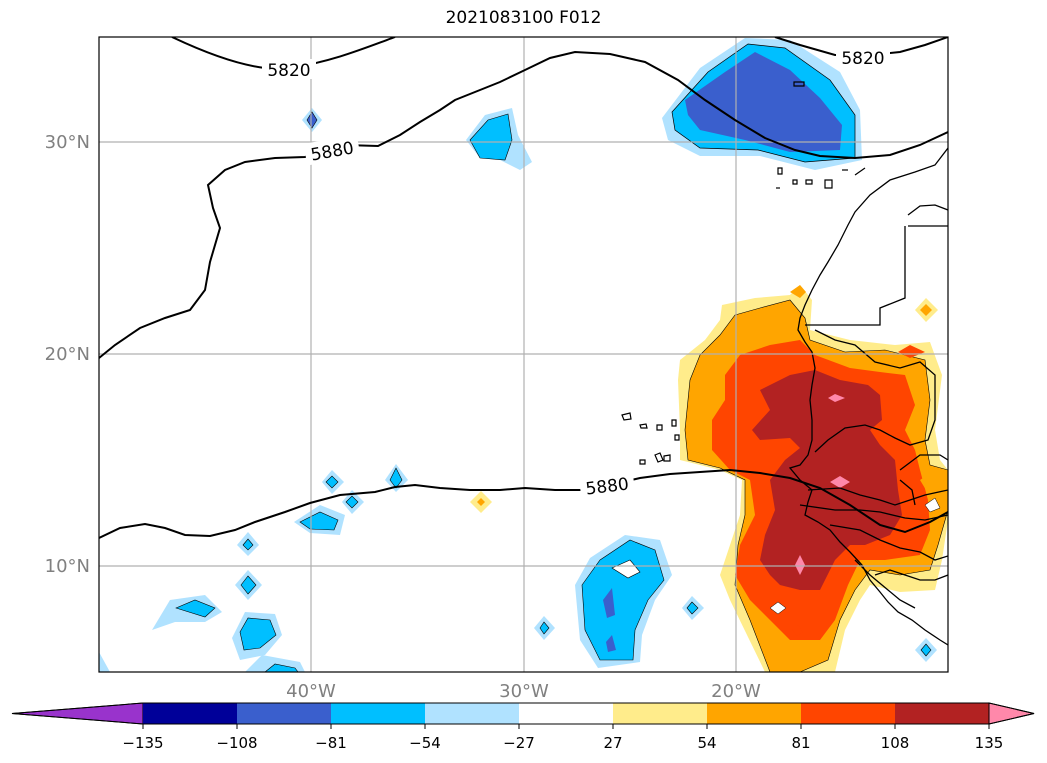  Describe the element at coordinates (523, 727) in the screenshot. I see `colorbar: −135 −108 −81 −54 −27 27 54 81 108 135` at that location.